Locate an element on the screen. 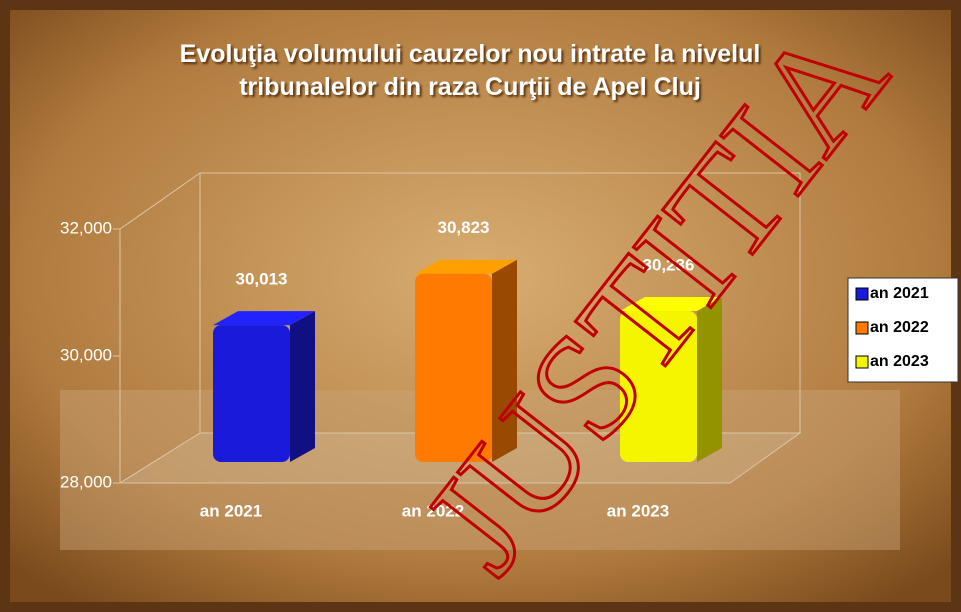  value-label: 30,013 is located at coordinates (262, 279).